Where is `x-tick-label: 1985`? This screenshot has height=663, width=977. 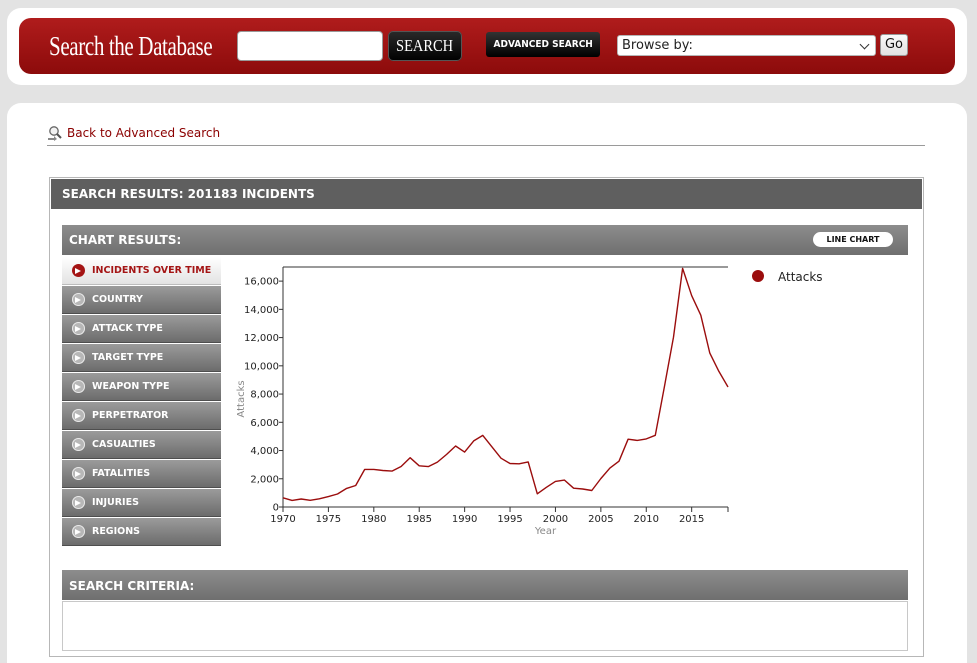 x-tick-label: 1985 is located at coordinates (418, 519).